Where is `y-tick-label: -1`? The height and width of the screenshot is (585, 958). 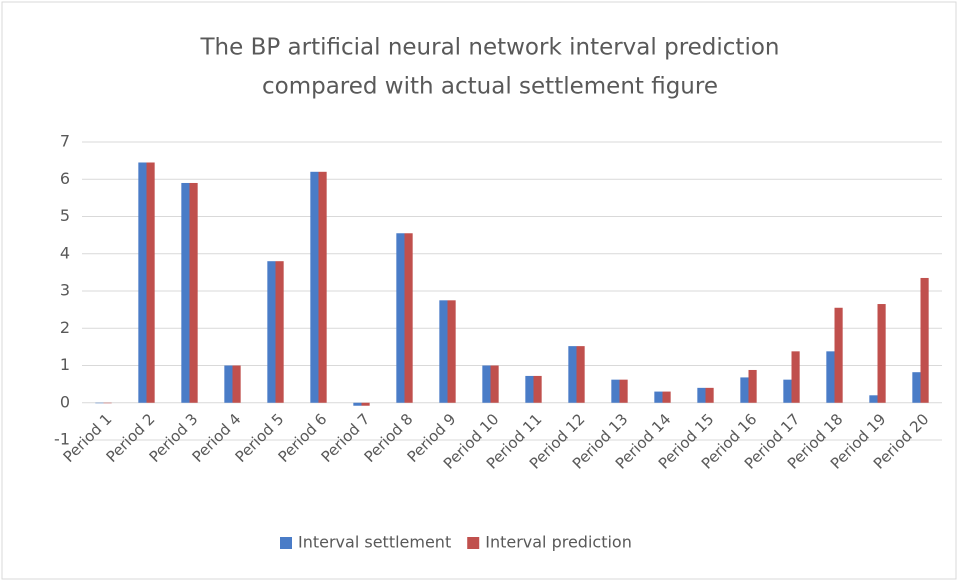
y-tick-label: -1 is located at coordinates (62, 439).